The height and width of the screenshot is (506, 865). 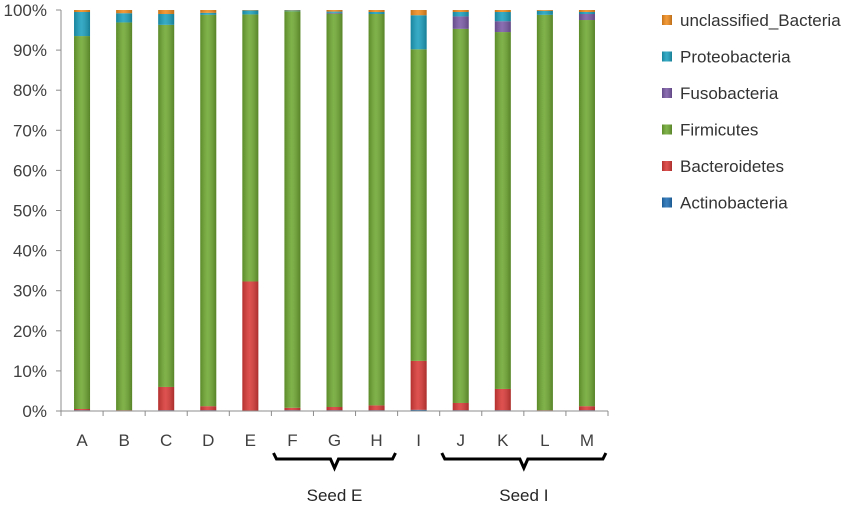 I want to click on x-tick-label: A, so click(x=82, y=440).